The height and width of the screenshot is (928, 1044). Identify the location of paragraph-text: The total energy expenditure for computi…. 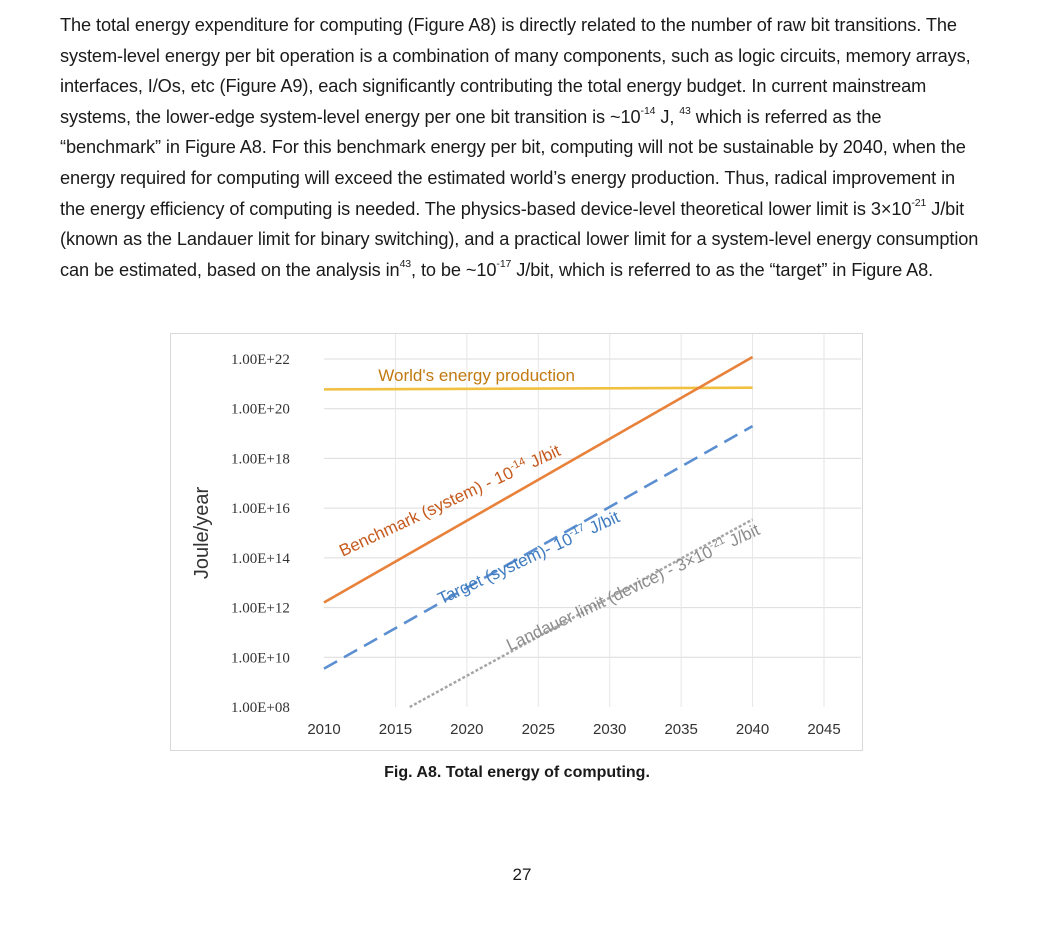
(515, 71).